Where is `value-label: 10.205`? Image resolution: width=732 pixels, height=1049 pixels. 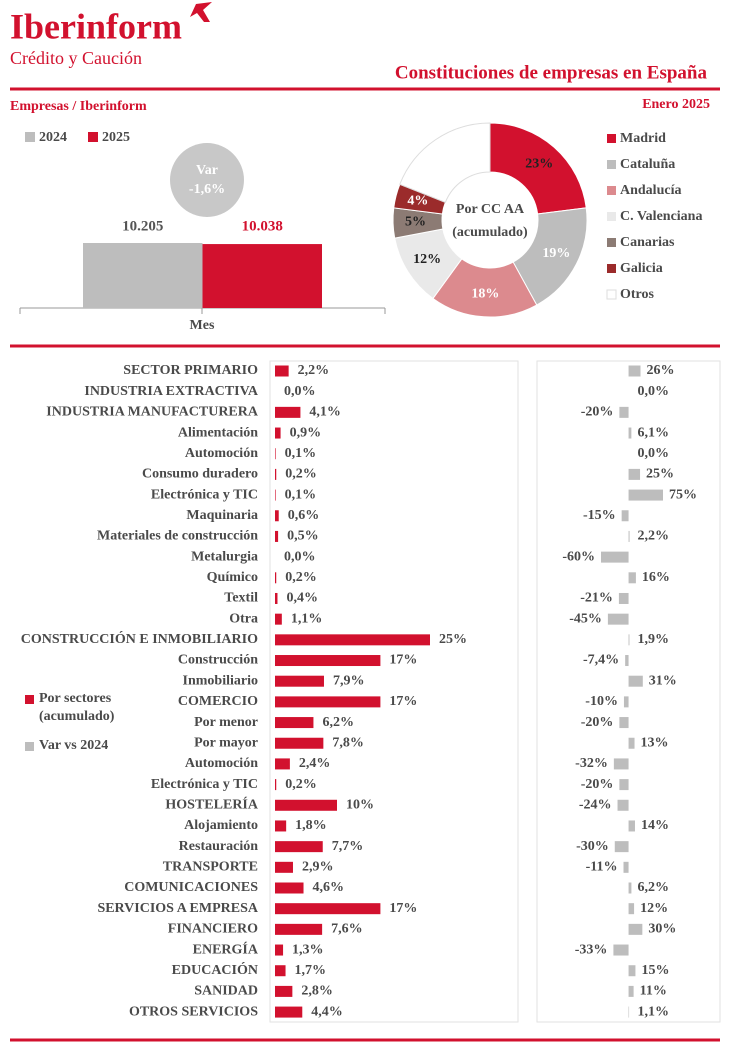 value-label: 10.205 is located at coordinates (142, 226).